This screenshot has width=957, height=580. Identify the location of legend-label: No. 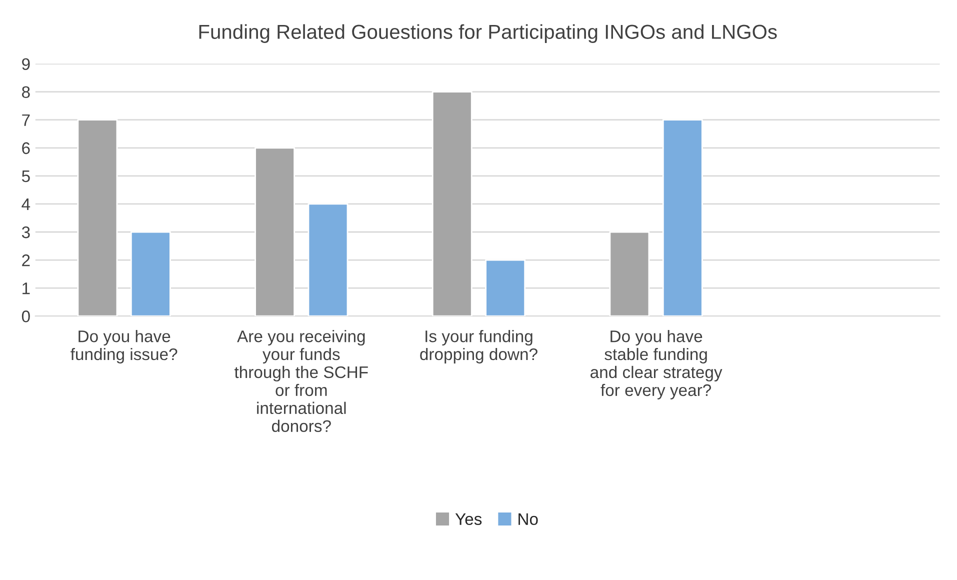
(528, 519).